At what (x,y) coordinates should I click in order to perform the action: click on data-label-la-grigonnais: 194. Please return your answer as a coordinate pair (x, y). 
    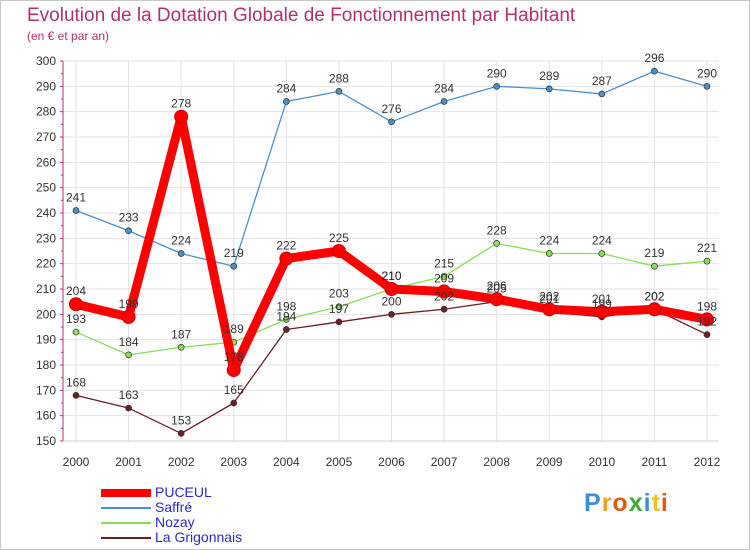
    Looking at the image, I should click on (286, 317).